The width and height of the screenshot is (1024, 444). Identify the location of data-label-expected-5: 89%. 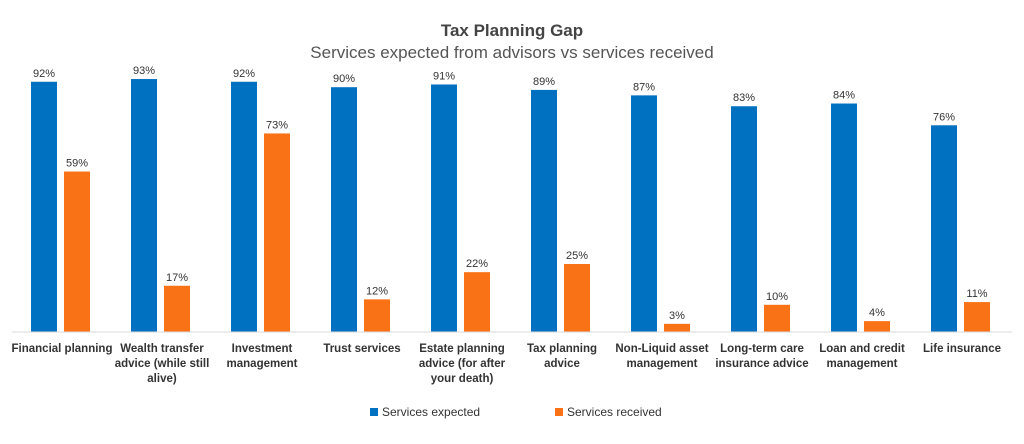
(544, 82).